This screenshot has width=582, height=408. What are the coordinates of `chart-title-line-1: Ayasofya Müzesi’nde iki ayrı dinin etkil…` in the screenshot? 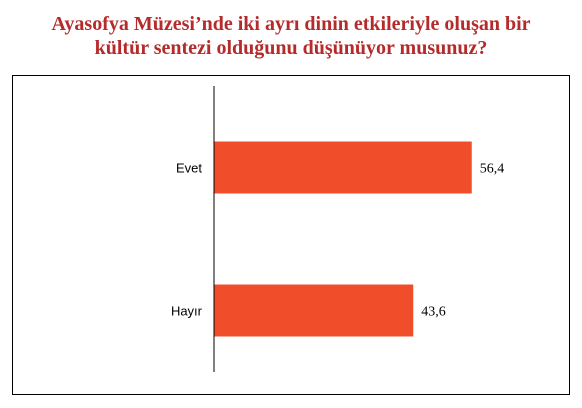 It's located at (291, 24).